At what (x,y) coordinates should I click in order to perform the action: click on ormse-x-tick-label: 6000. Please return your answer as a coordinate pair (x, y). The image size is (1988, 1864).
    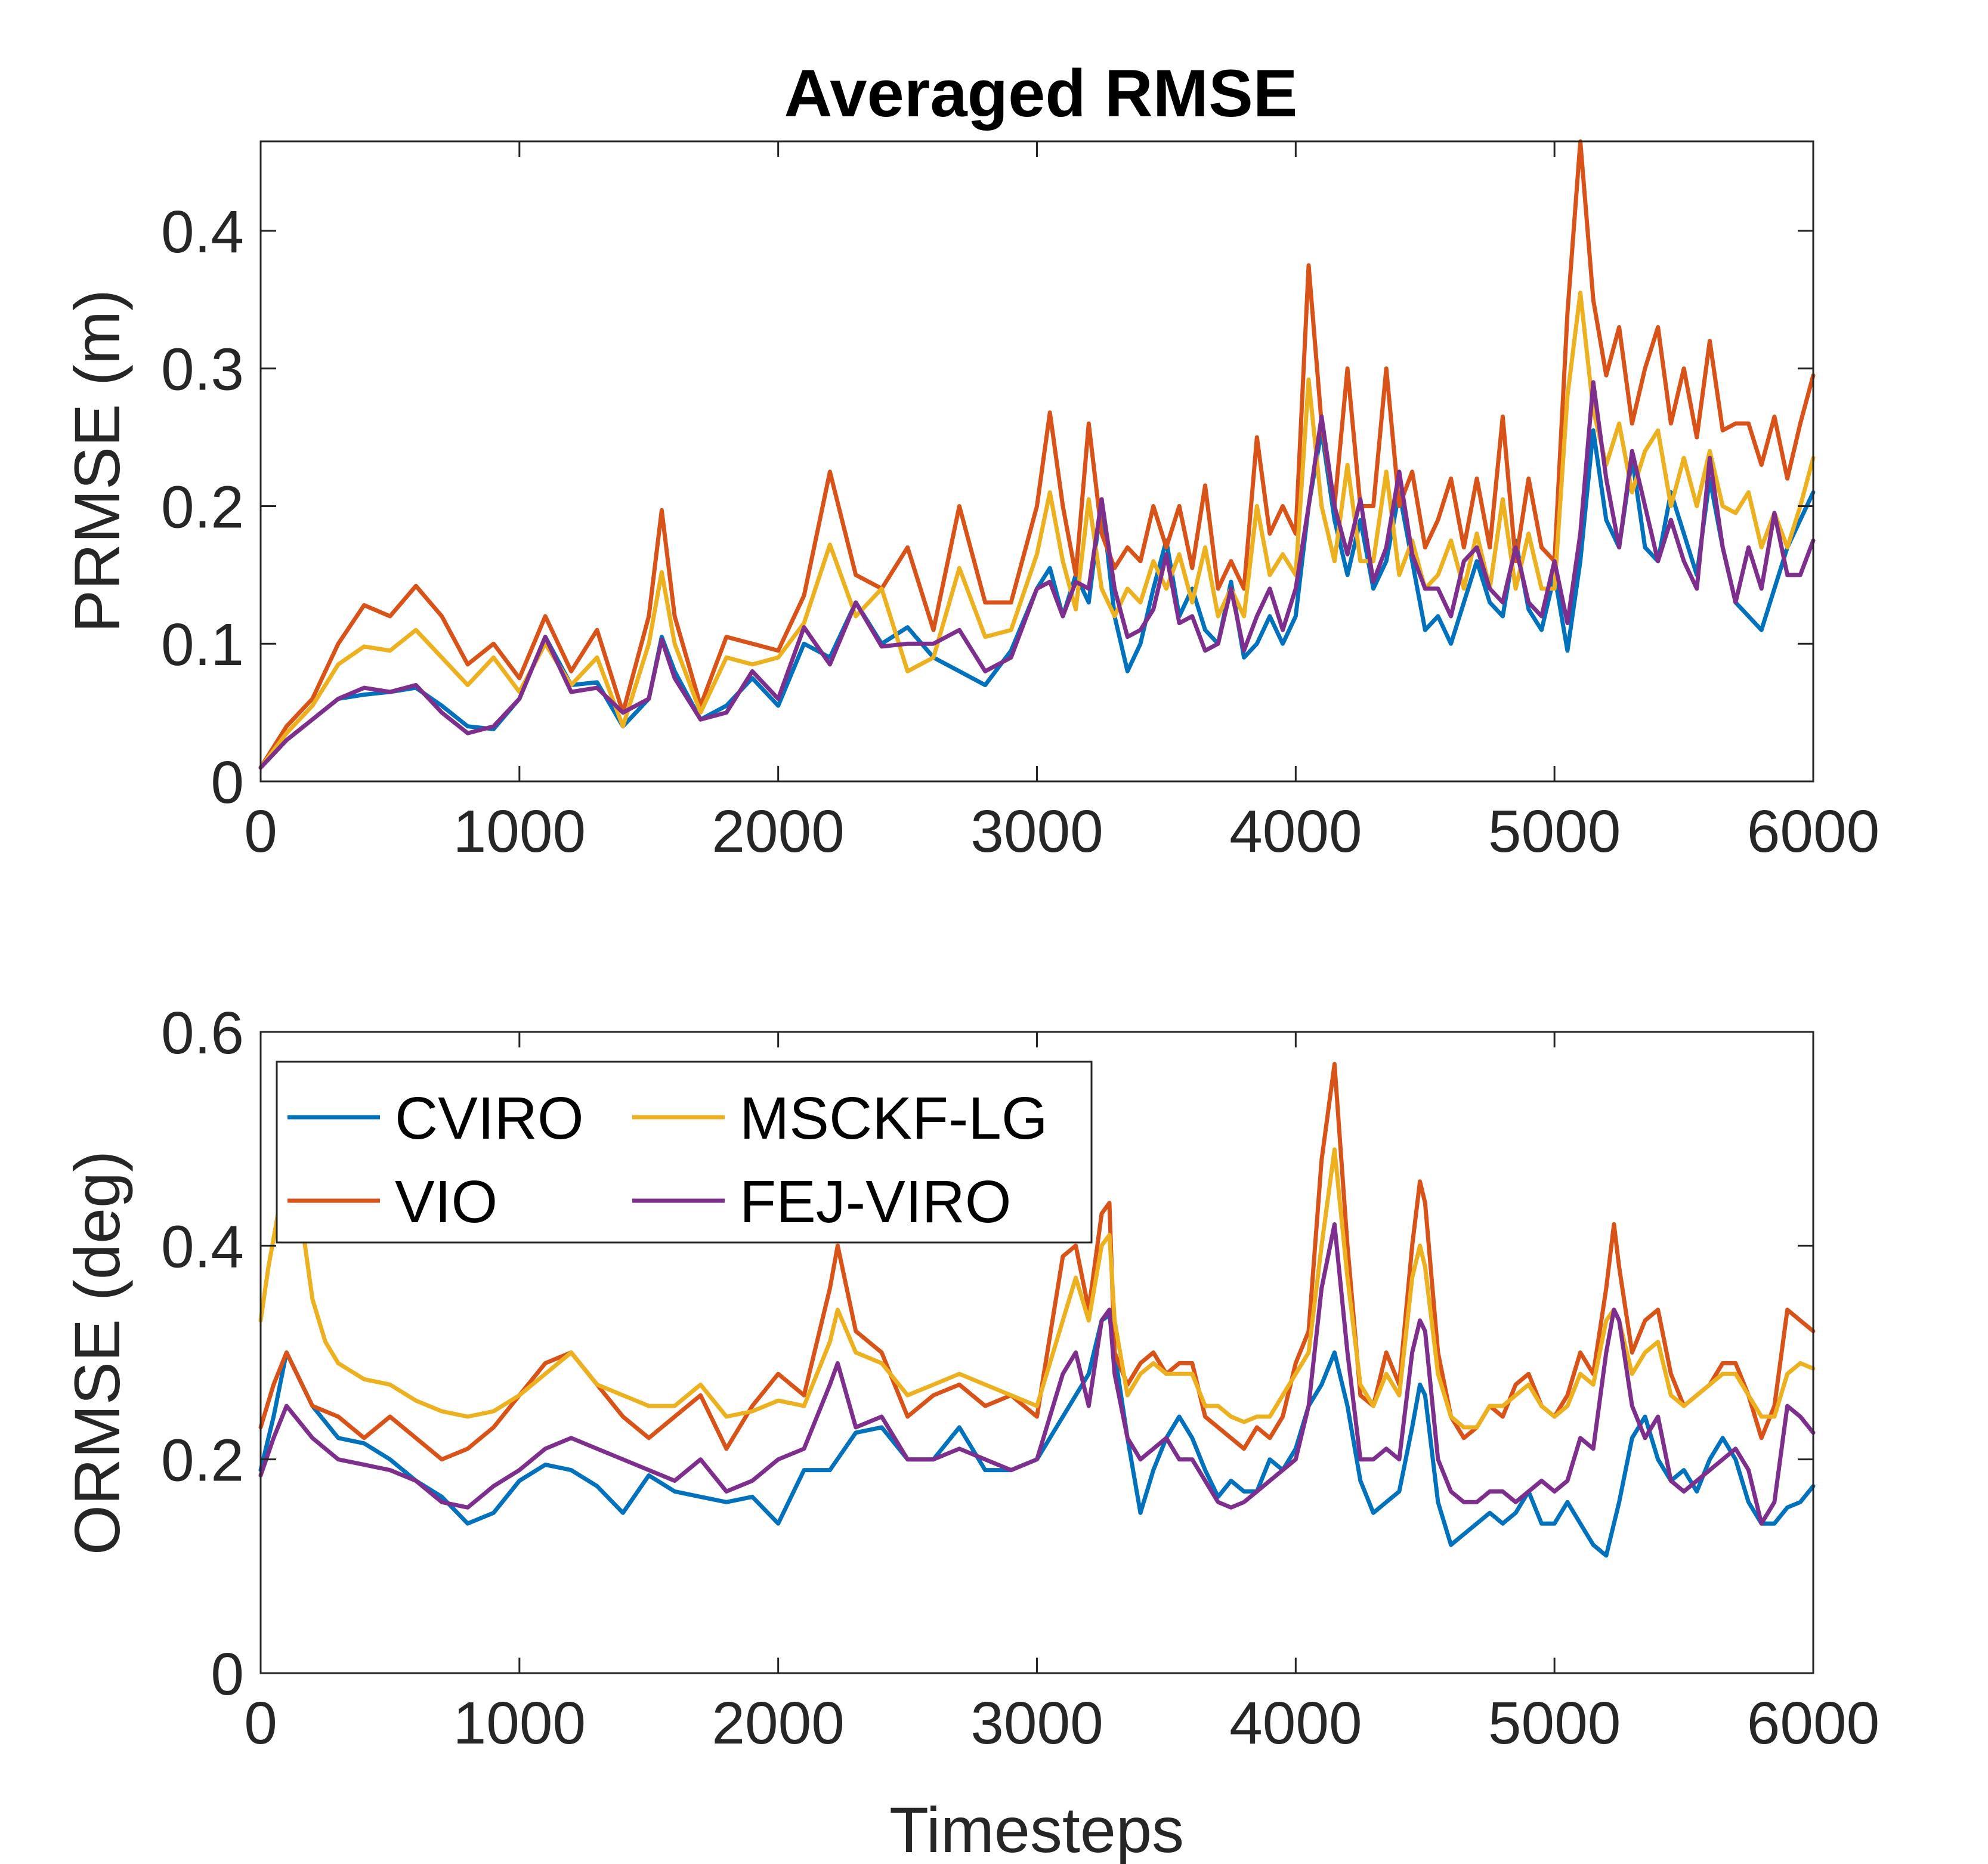
    Looking at the image, I should click on (1813, 1723).